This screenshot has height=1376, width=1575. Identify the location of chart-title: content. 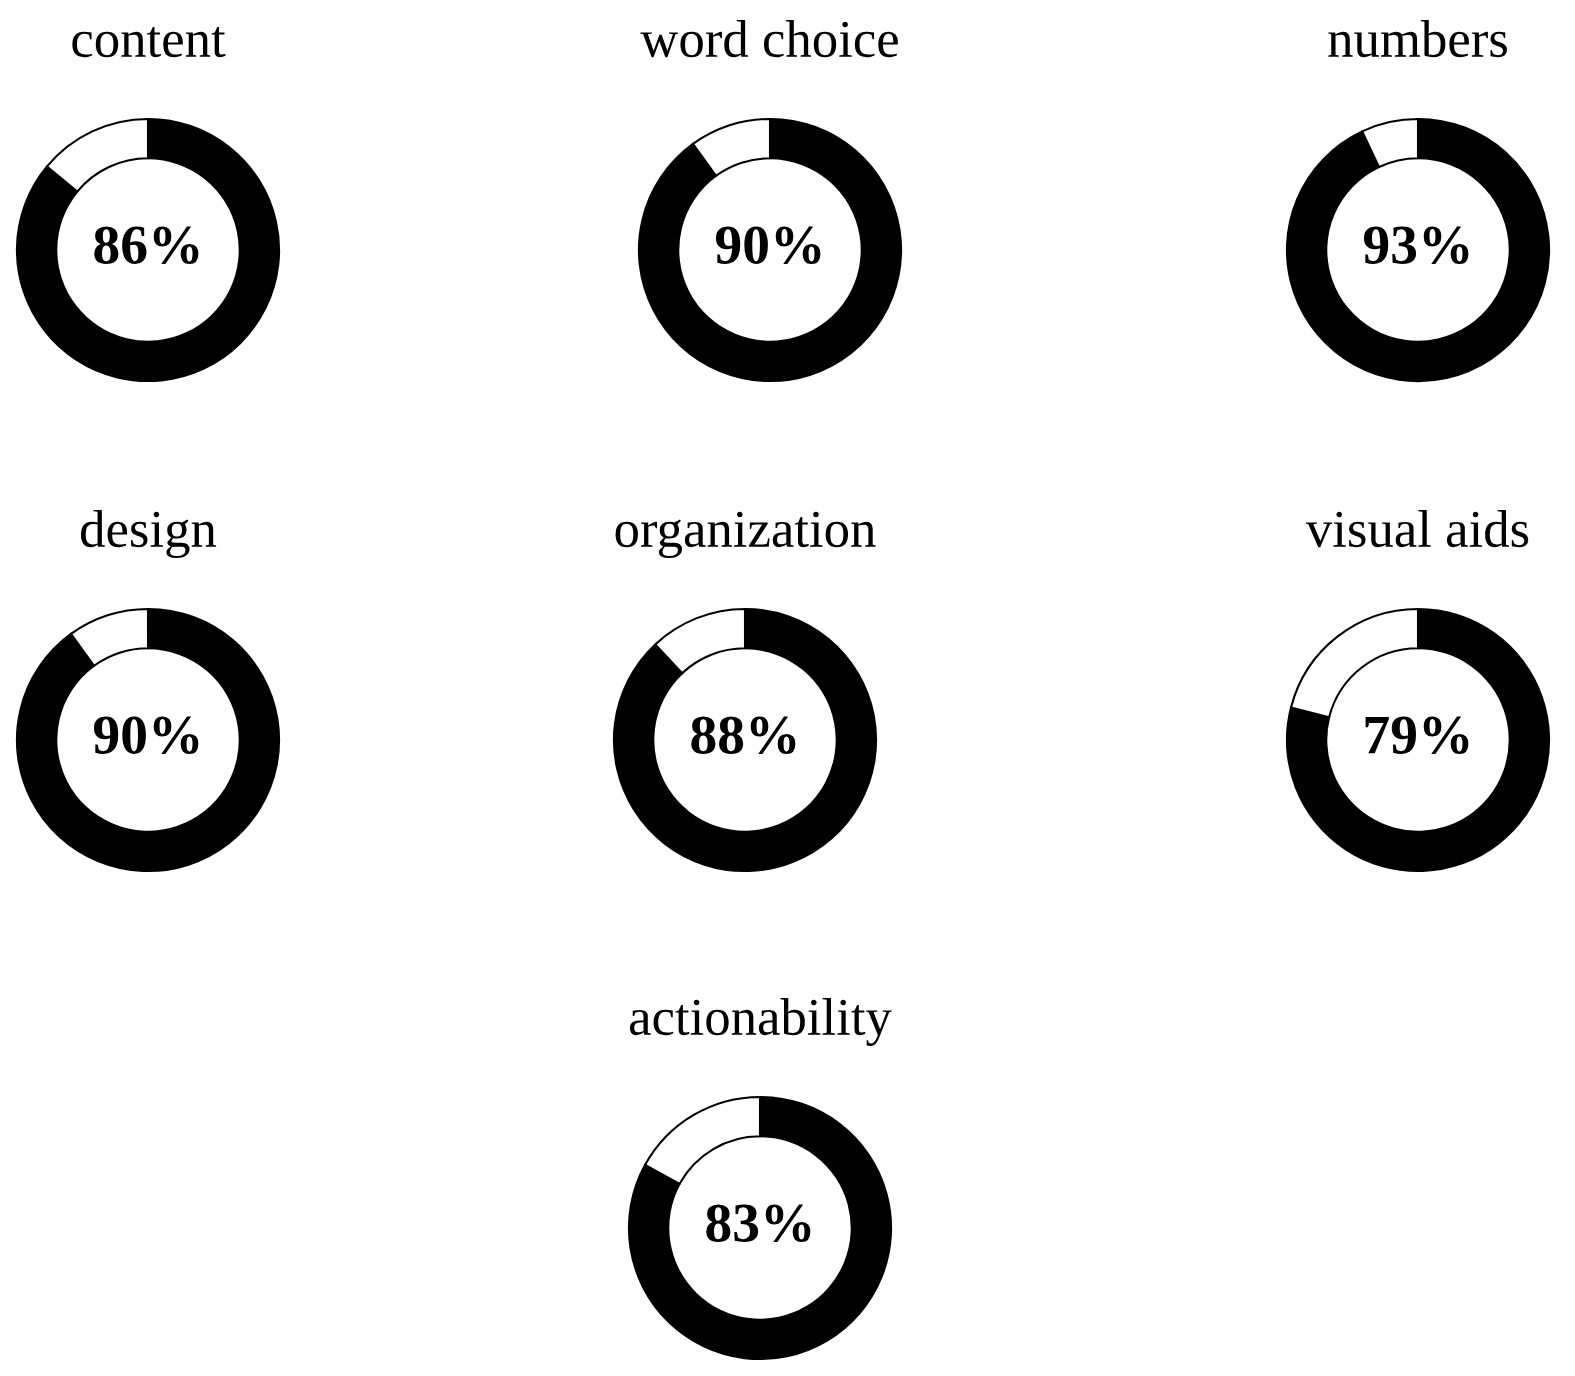
(149, 42).